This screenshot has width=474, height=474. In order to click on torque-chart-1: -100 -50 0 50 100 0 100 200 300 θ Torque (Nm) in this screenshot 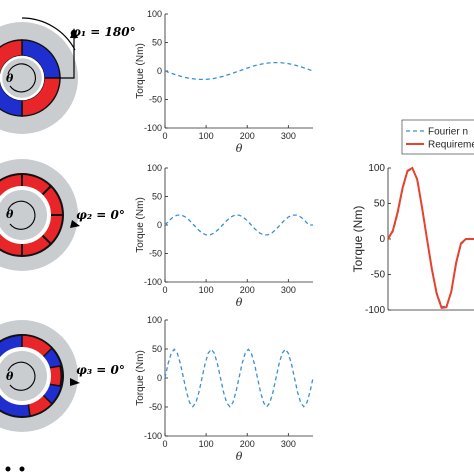, I will do `click(224, 82)`.